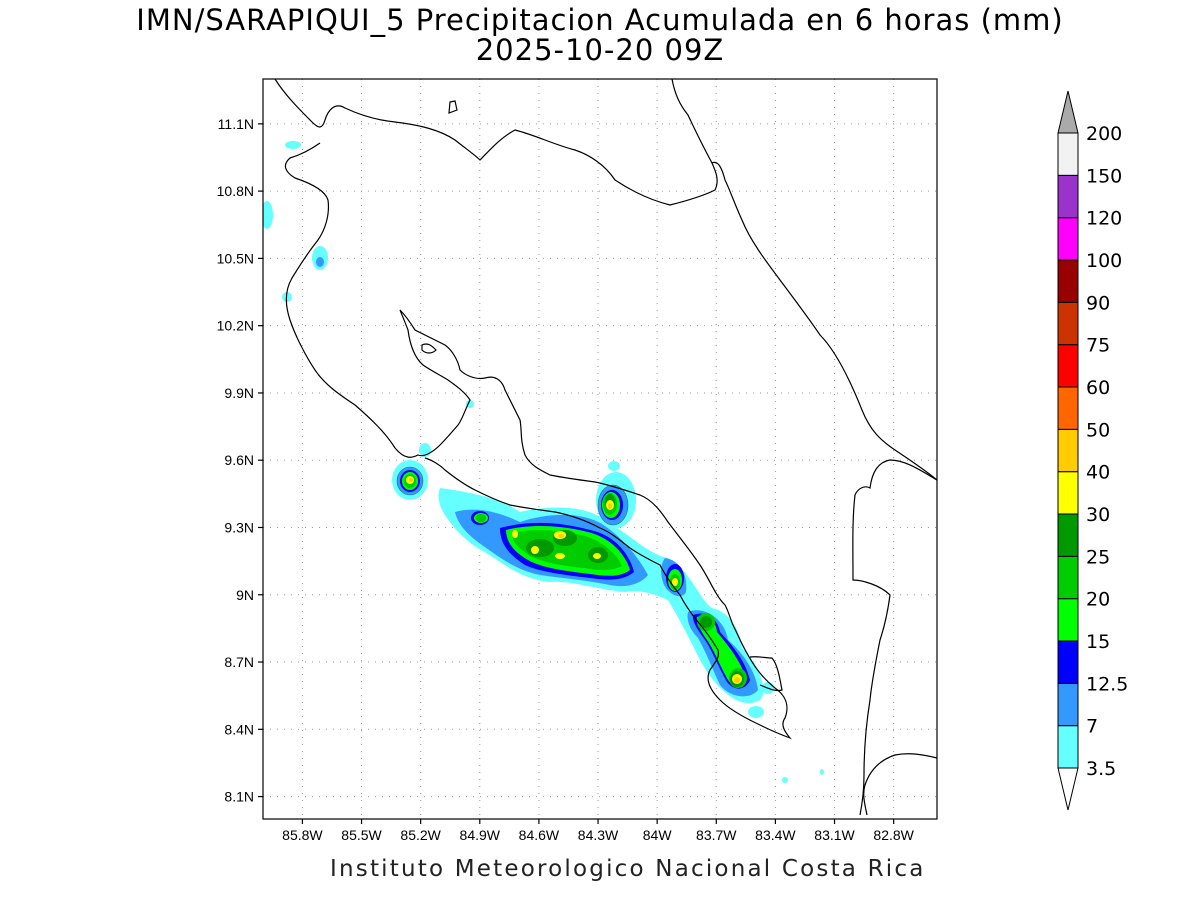  Describe the element at coordinates (235, 326) in the screenshot. I see `lat-tick-label: 10.2N` at that location.